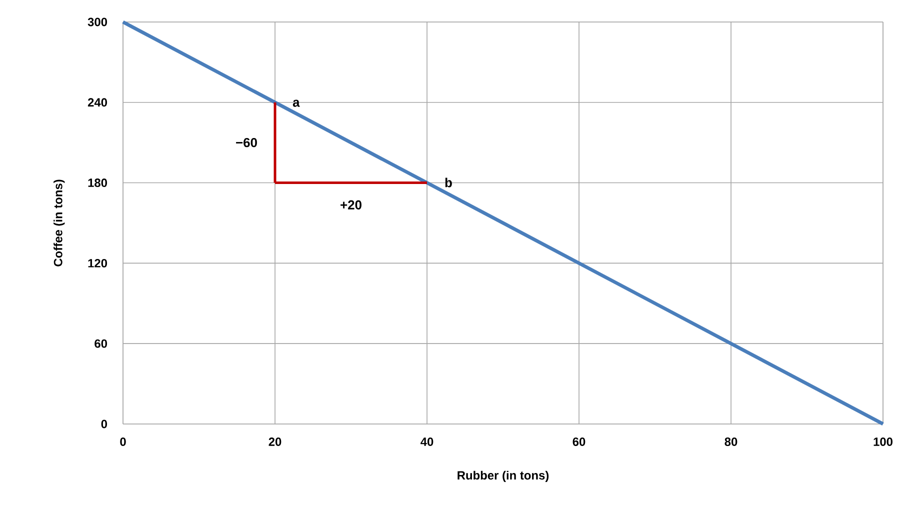  I want to click on annotation: −60, so click(246, 143).